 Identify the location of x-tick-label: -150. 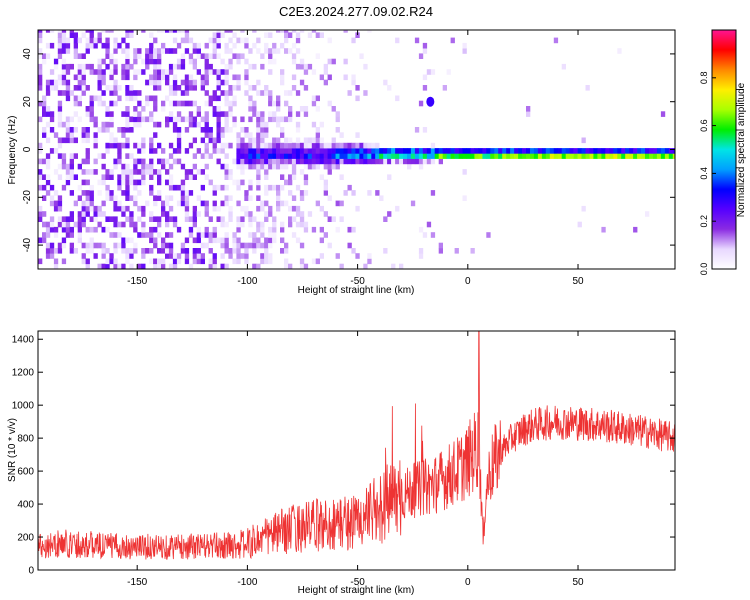
(137, 582).